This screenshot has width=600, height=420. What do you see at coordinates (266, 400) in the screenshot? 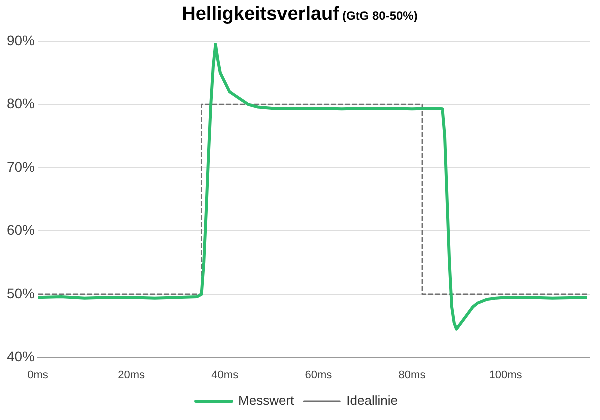
I see `legend-label: Messwert` at bounding box center [266, 400].